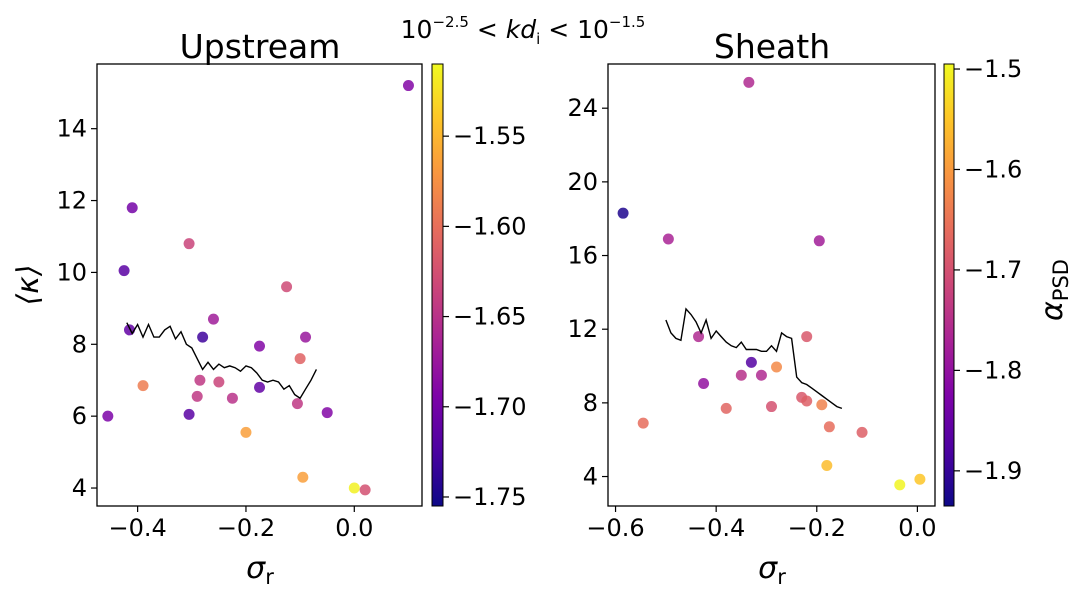 This screenshot has width=1080, height=599. I want to click on upstream-colorbar-tick-label: −1.75, so click(490, 497).